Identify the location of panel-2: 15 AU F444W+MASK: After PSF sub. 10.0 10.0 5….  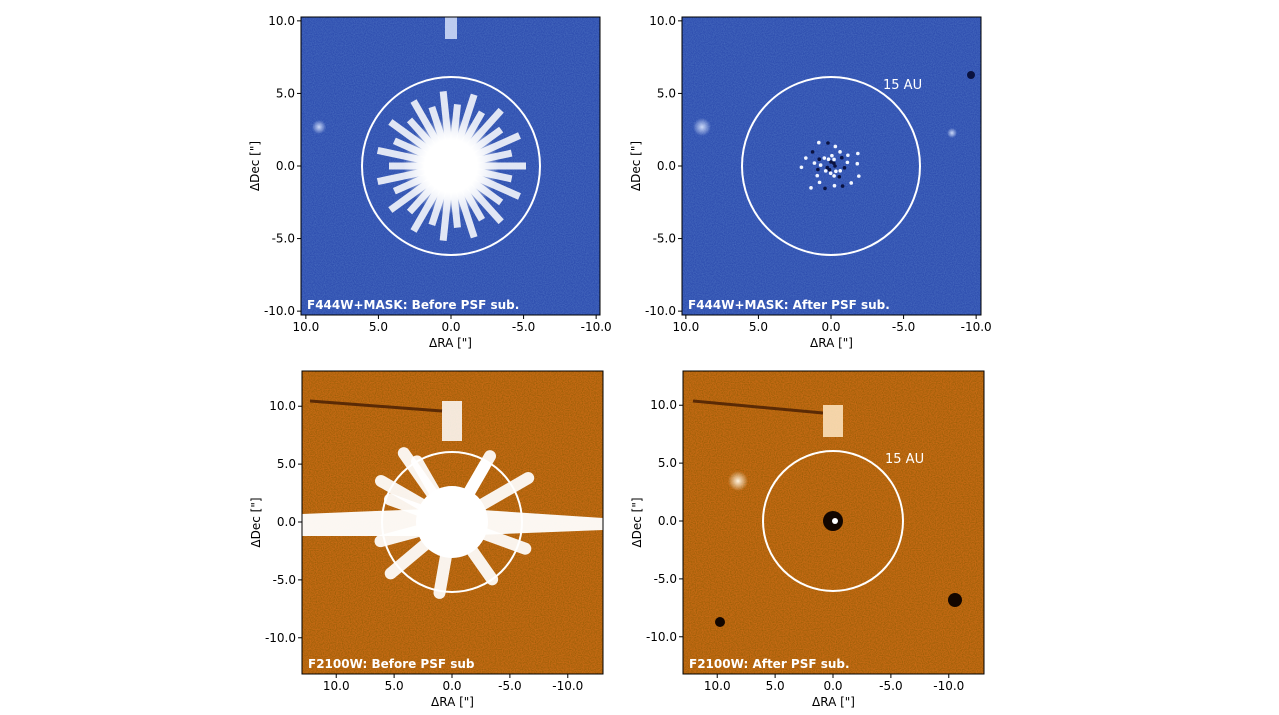
(810, 182).